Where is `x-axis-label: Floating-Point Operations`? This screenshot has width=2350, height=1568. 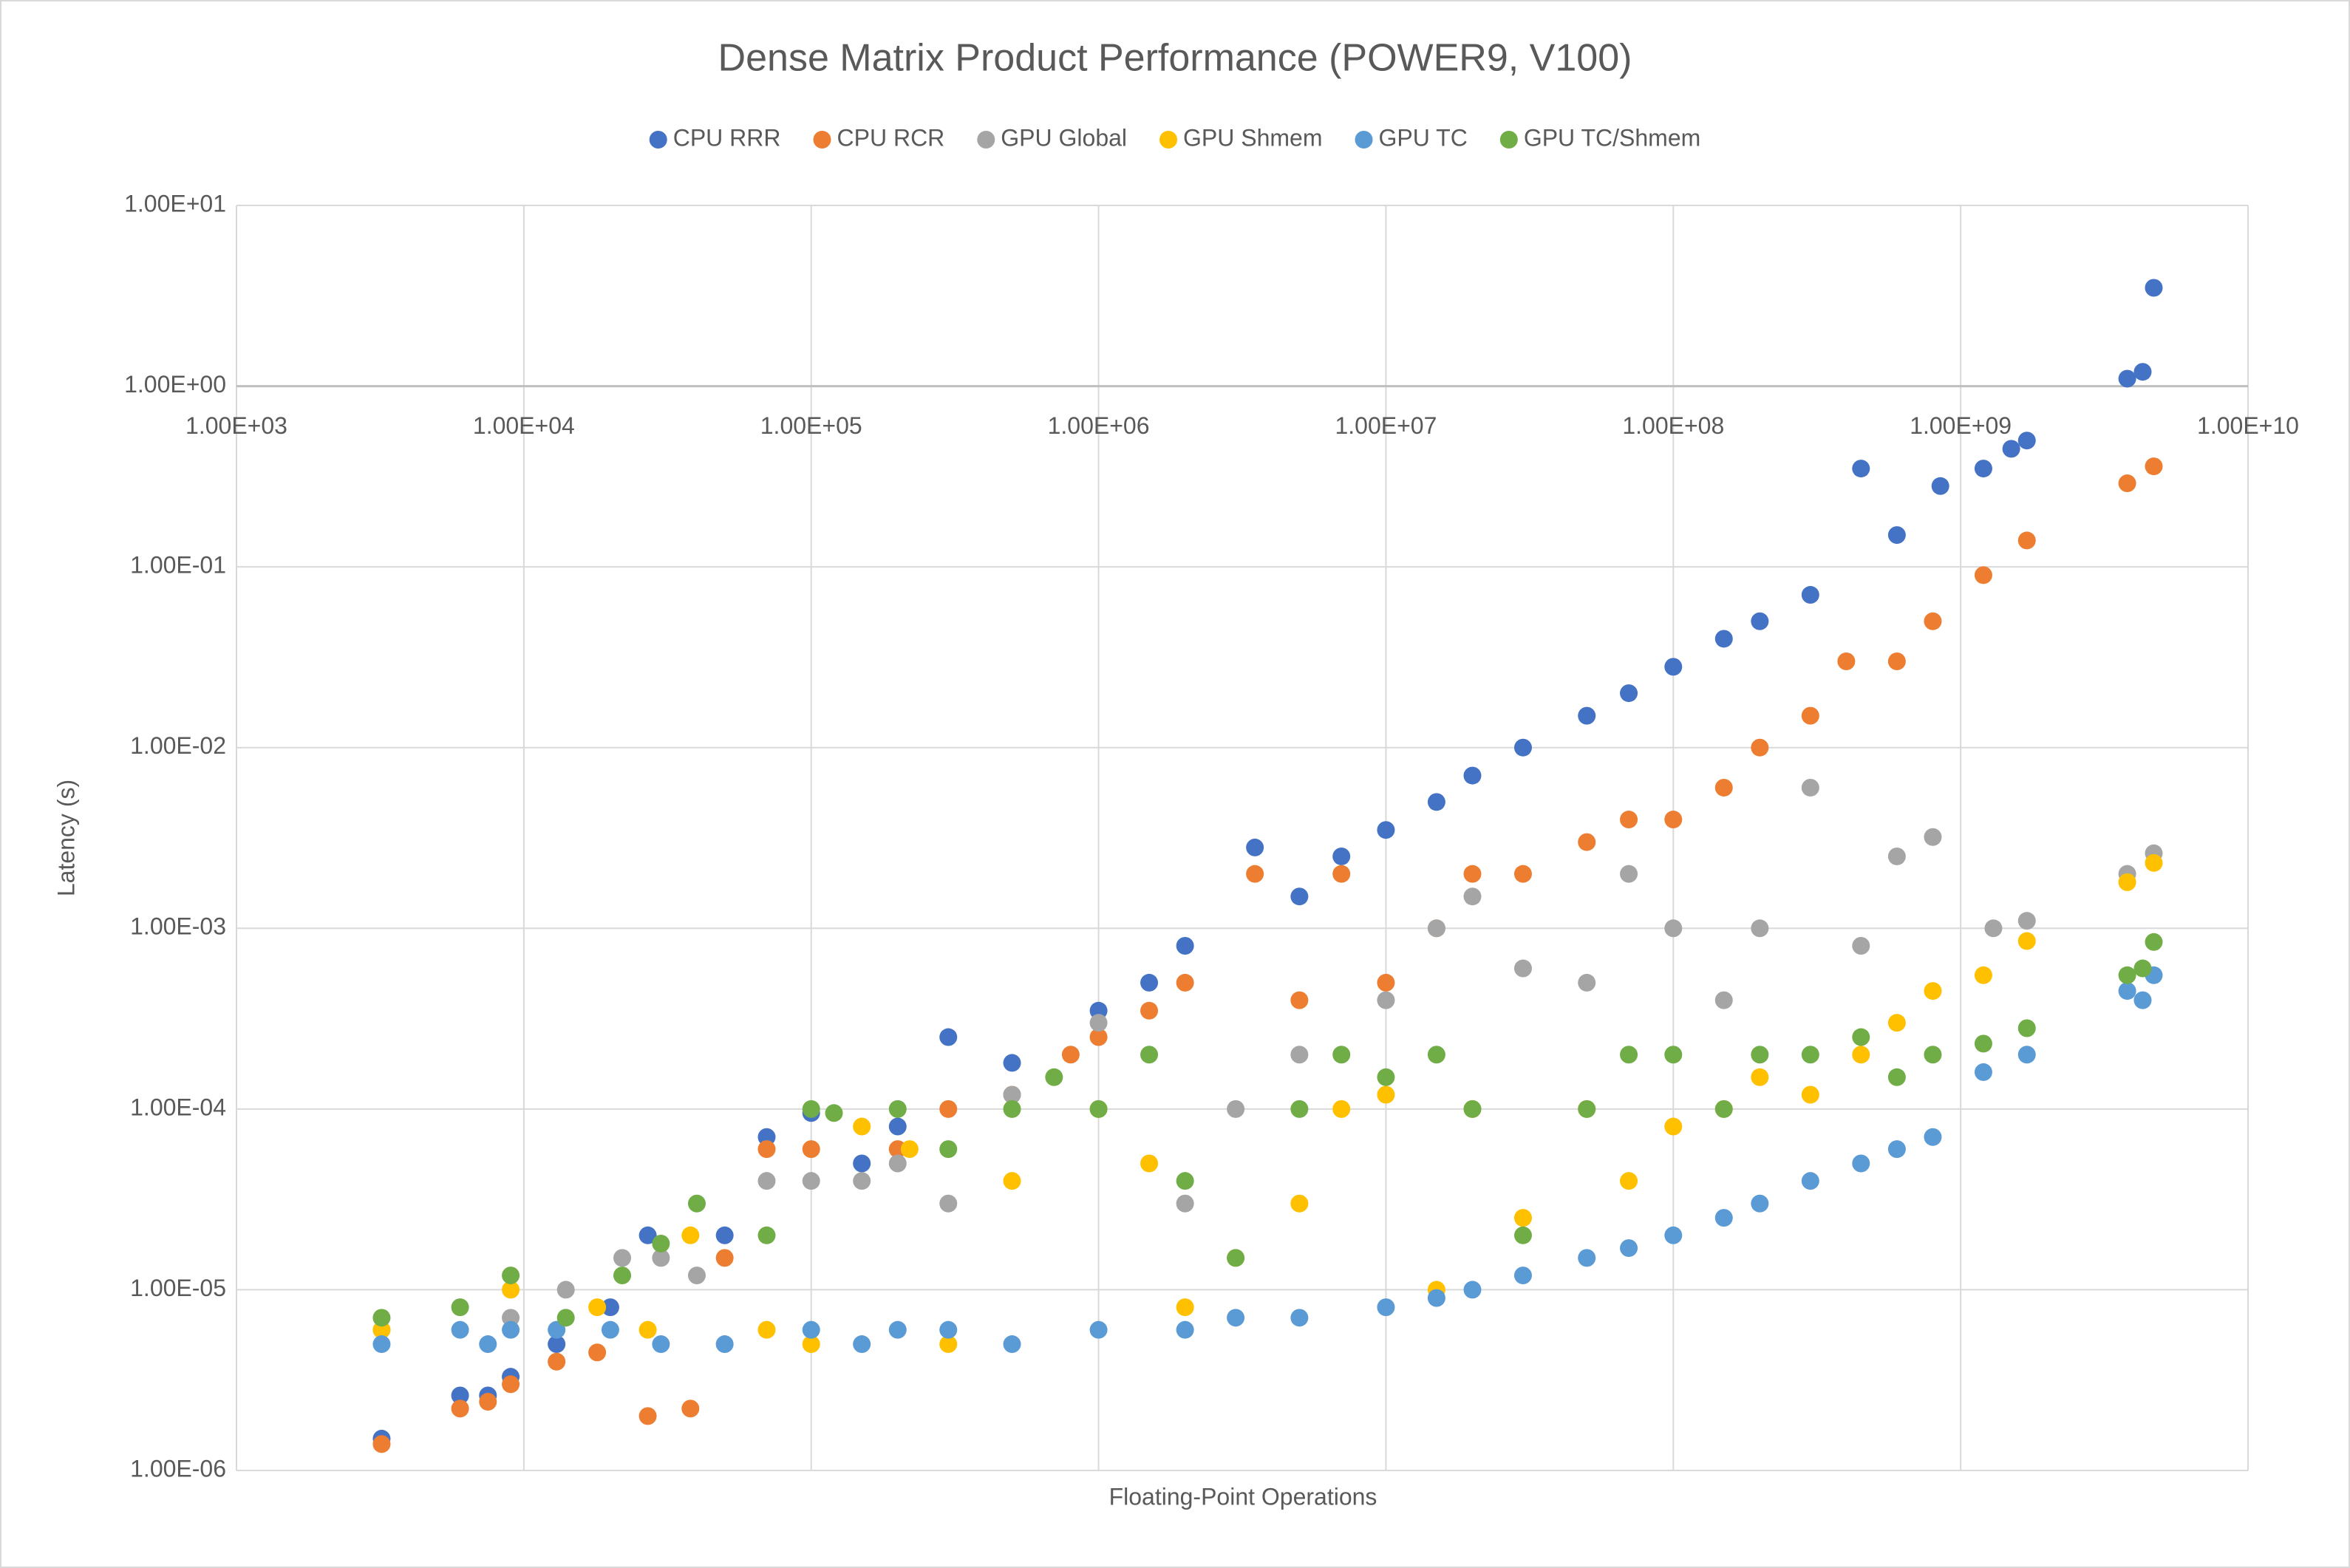
x-axis-label: Floating-Point Operations is located at coordinates (1243, 1496).